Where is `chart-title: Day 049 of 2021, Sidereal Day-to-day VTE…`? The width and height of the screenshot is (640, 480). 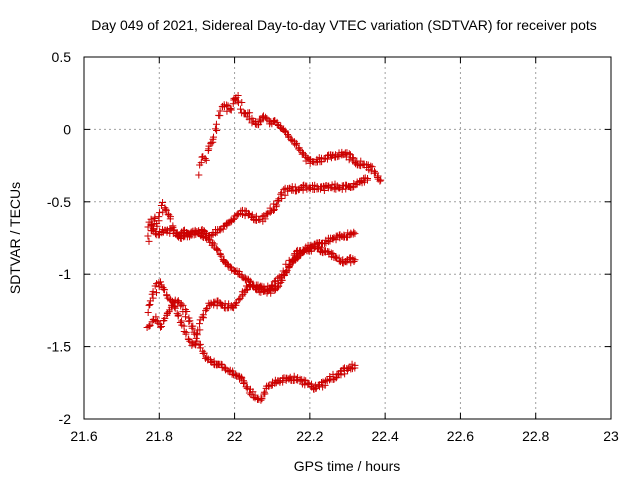 chart-title: Day 049 of 2021, Sidereal Day-to-day VTE… is located at coordinates (344, 25).